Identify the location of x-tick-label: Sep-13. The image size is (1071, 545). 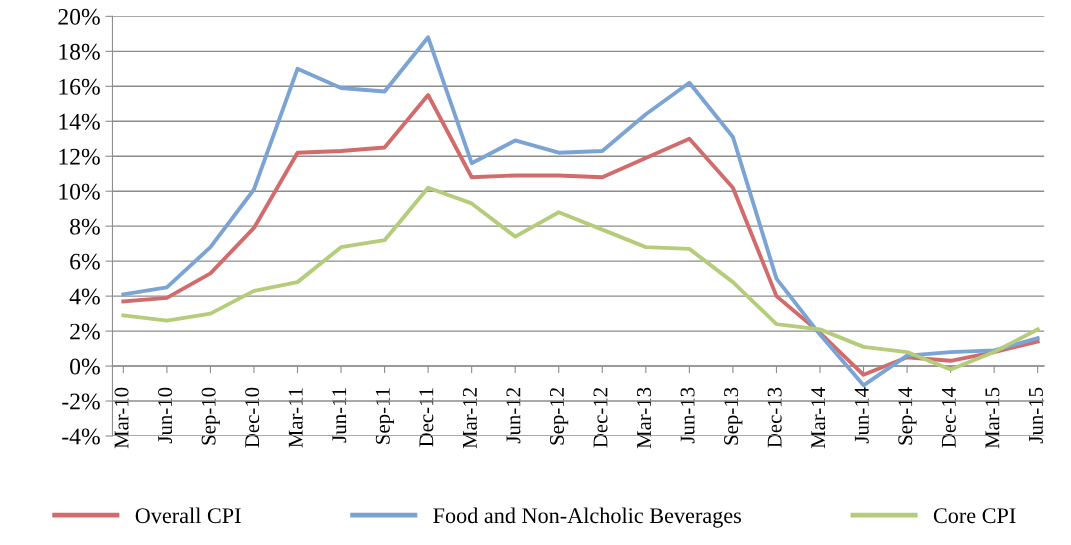
(733, 416).